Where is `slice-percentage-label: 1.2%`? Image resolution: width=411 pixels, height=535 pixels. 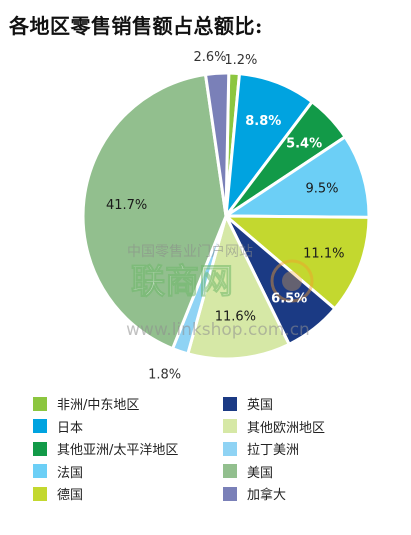 slice-percentage-label: 1.2% is located at coordinates (240, 60).